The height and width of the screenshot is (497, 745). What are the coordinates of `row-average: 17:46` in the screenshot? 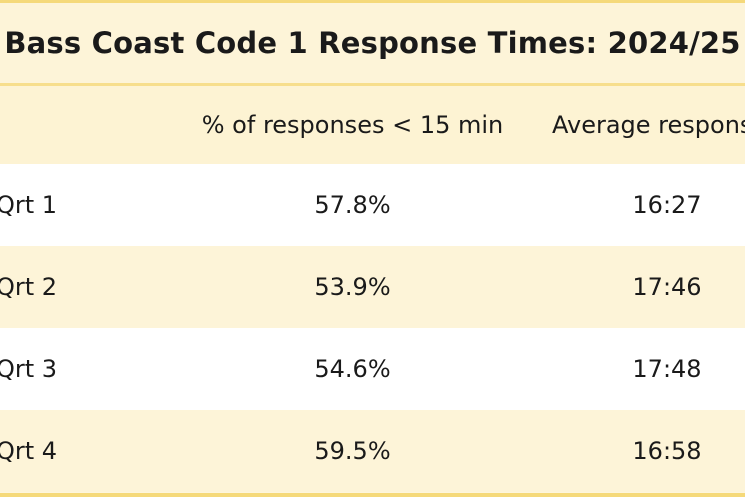 It's located at (667, 287).